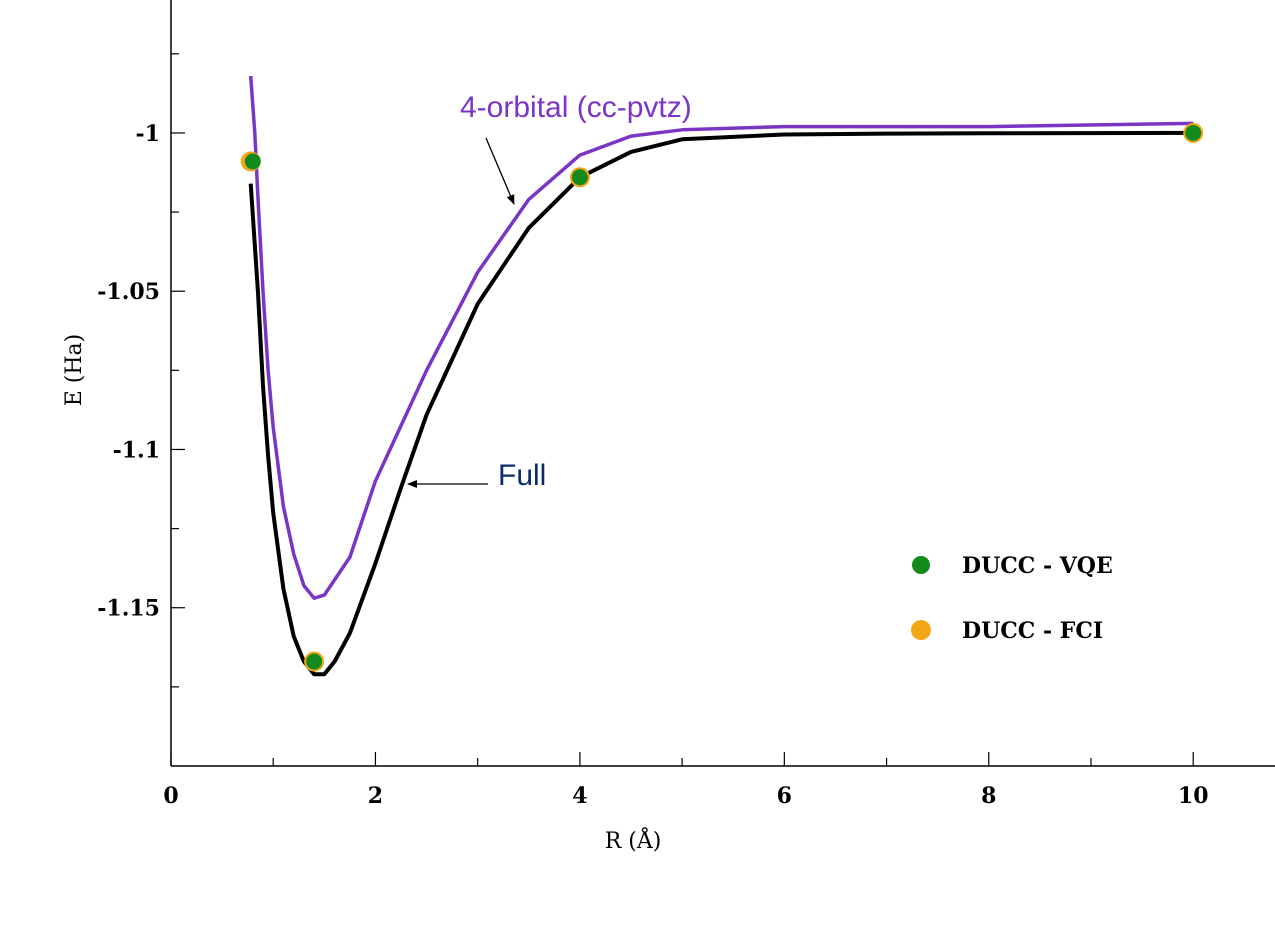 The image size is (1275, 933). I want to click on y-tick-label: -1.05, so click(128, 292).